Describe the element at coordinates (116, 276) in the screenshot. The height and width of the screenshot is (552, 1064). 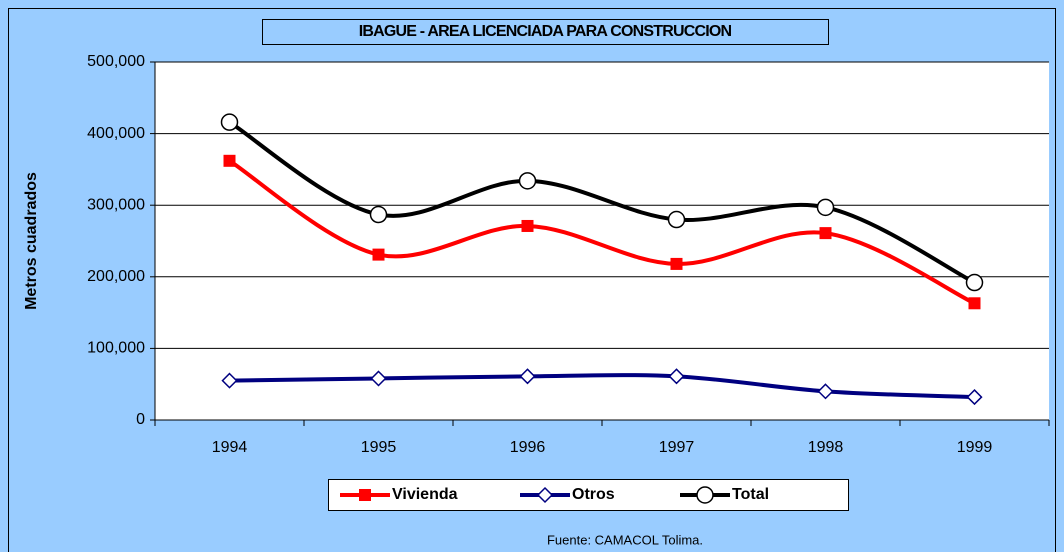
I see `y-tick-label: 200,000` at that location.